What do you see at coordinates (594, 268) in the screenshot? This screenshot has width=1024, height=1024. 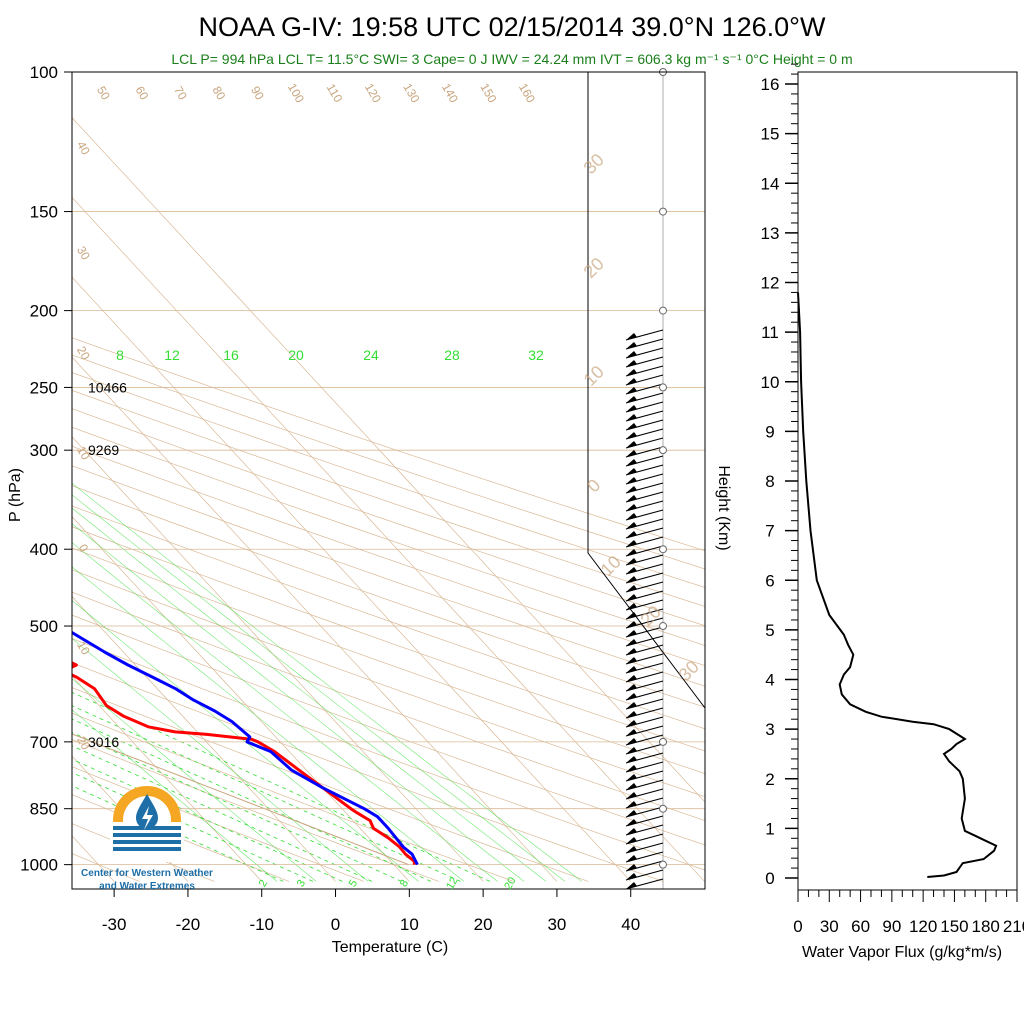 I see `adiabat-label: 20` at bounding box center [594, 268].